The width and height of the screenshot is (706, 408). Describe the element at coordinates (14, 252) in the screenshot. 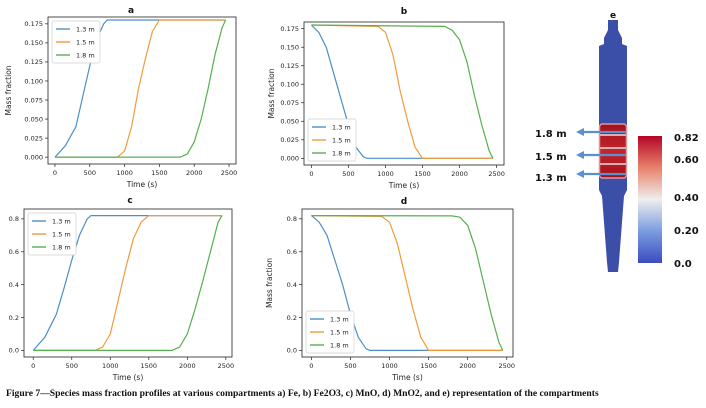

I see `y-tick-label: 0.6` at that location.